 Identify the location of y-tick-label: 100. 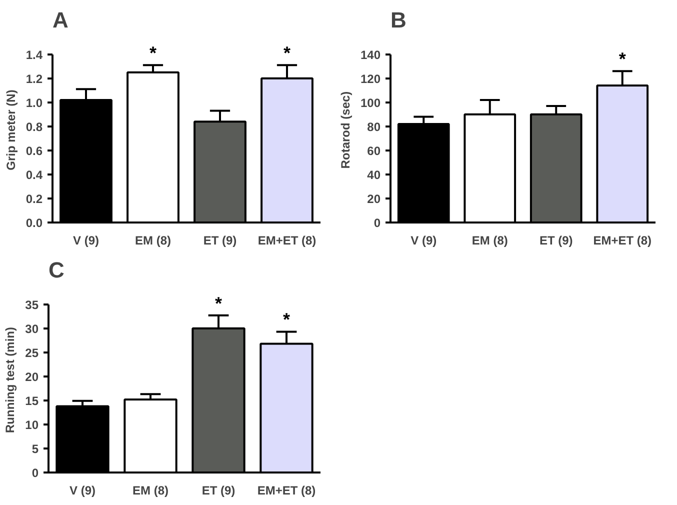
(370, 103).